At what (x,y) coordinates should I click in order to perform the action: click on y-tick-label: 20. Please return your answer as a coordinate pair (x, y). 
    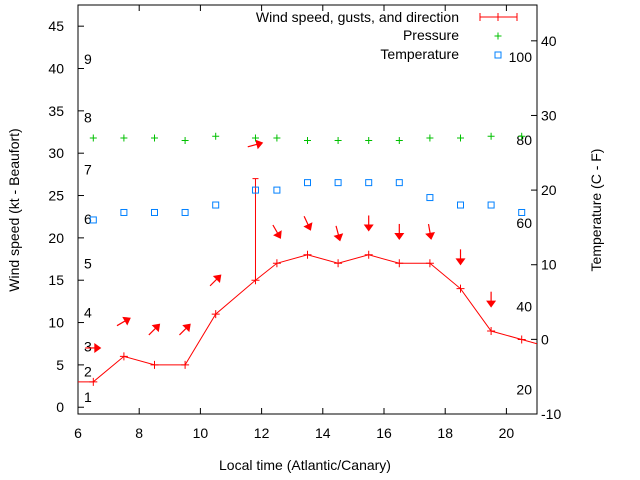
    Looking at the image, I should click on (56, 238).